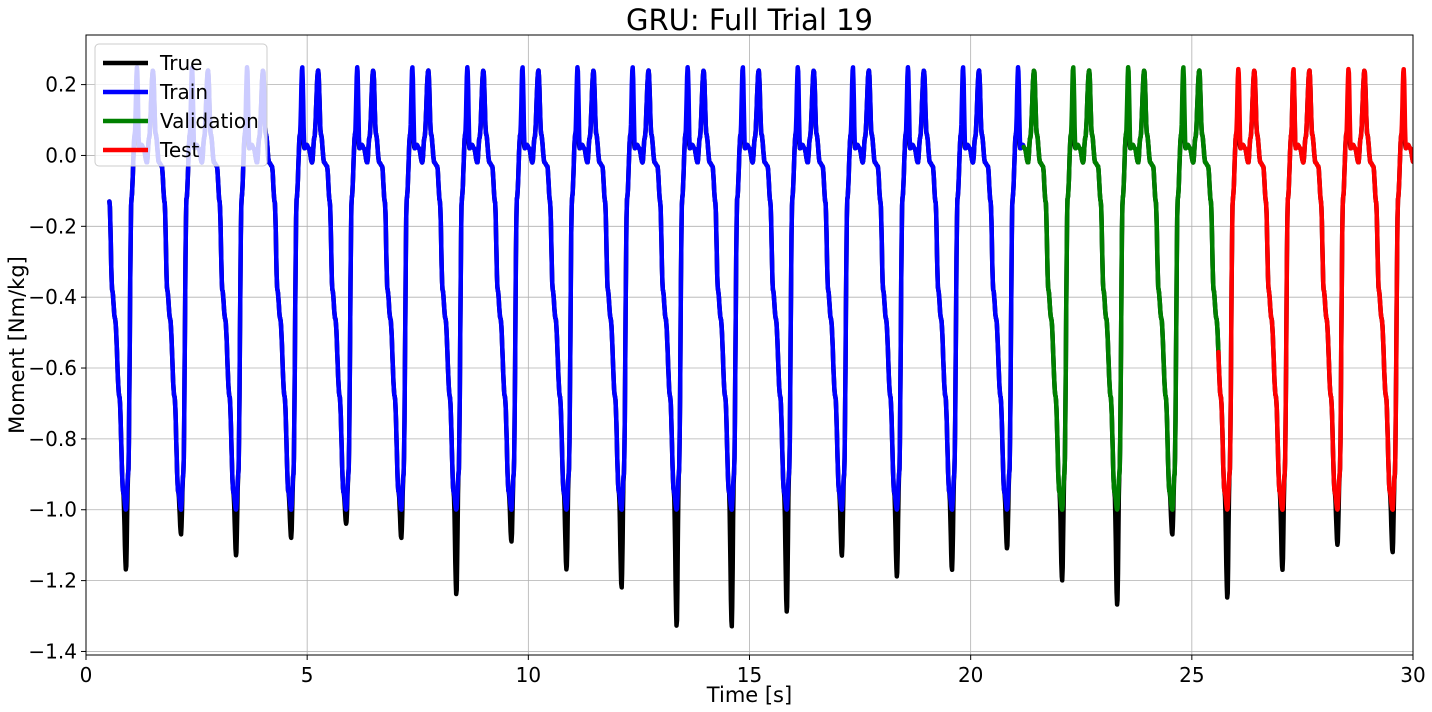 Image resolution: width=1432 pixels, height=712 pixels. Describe the element at coordinates (52, 651) in the screenshot. I see `y-tick-label: −1.4` at that location.